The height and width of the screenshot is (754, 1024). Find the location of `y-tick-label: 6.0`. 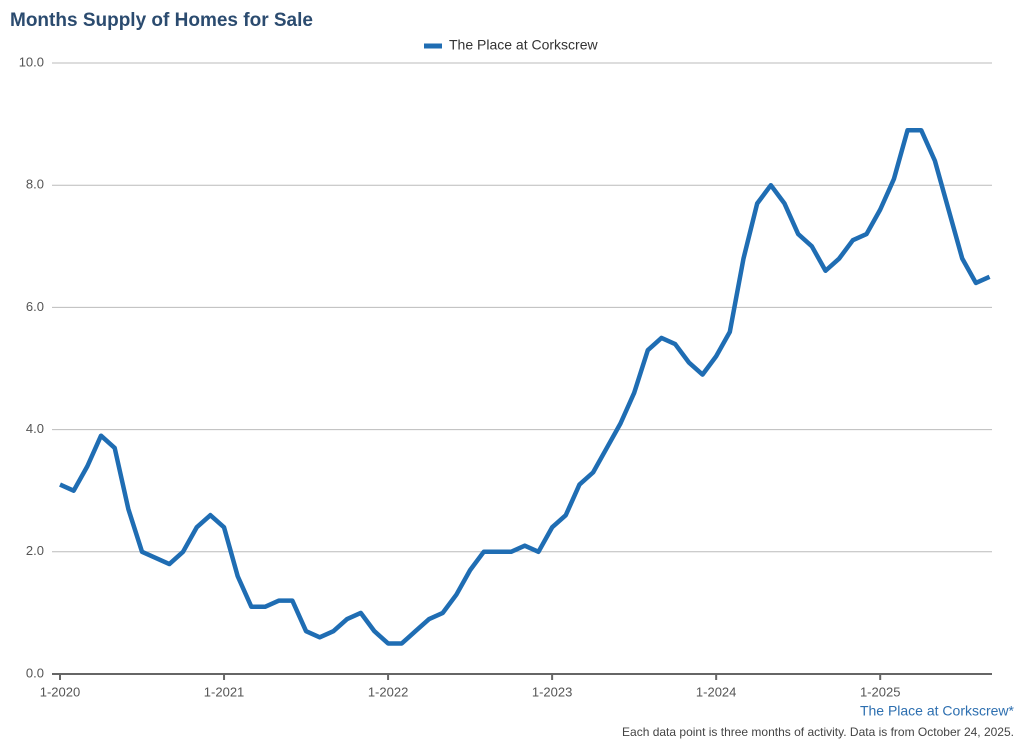

y-tick-label: 6.0 is located at coordinates (35, 306).